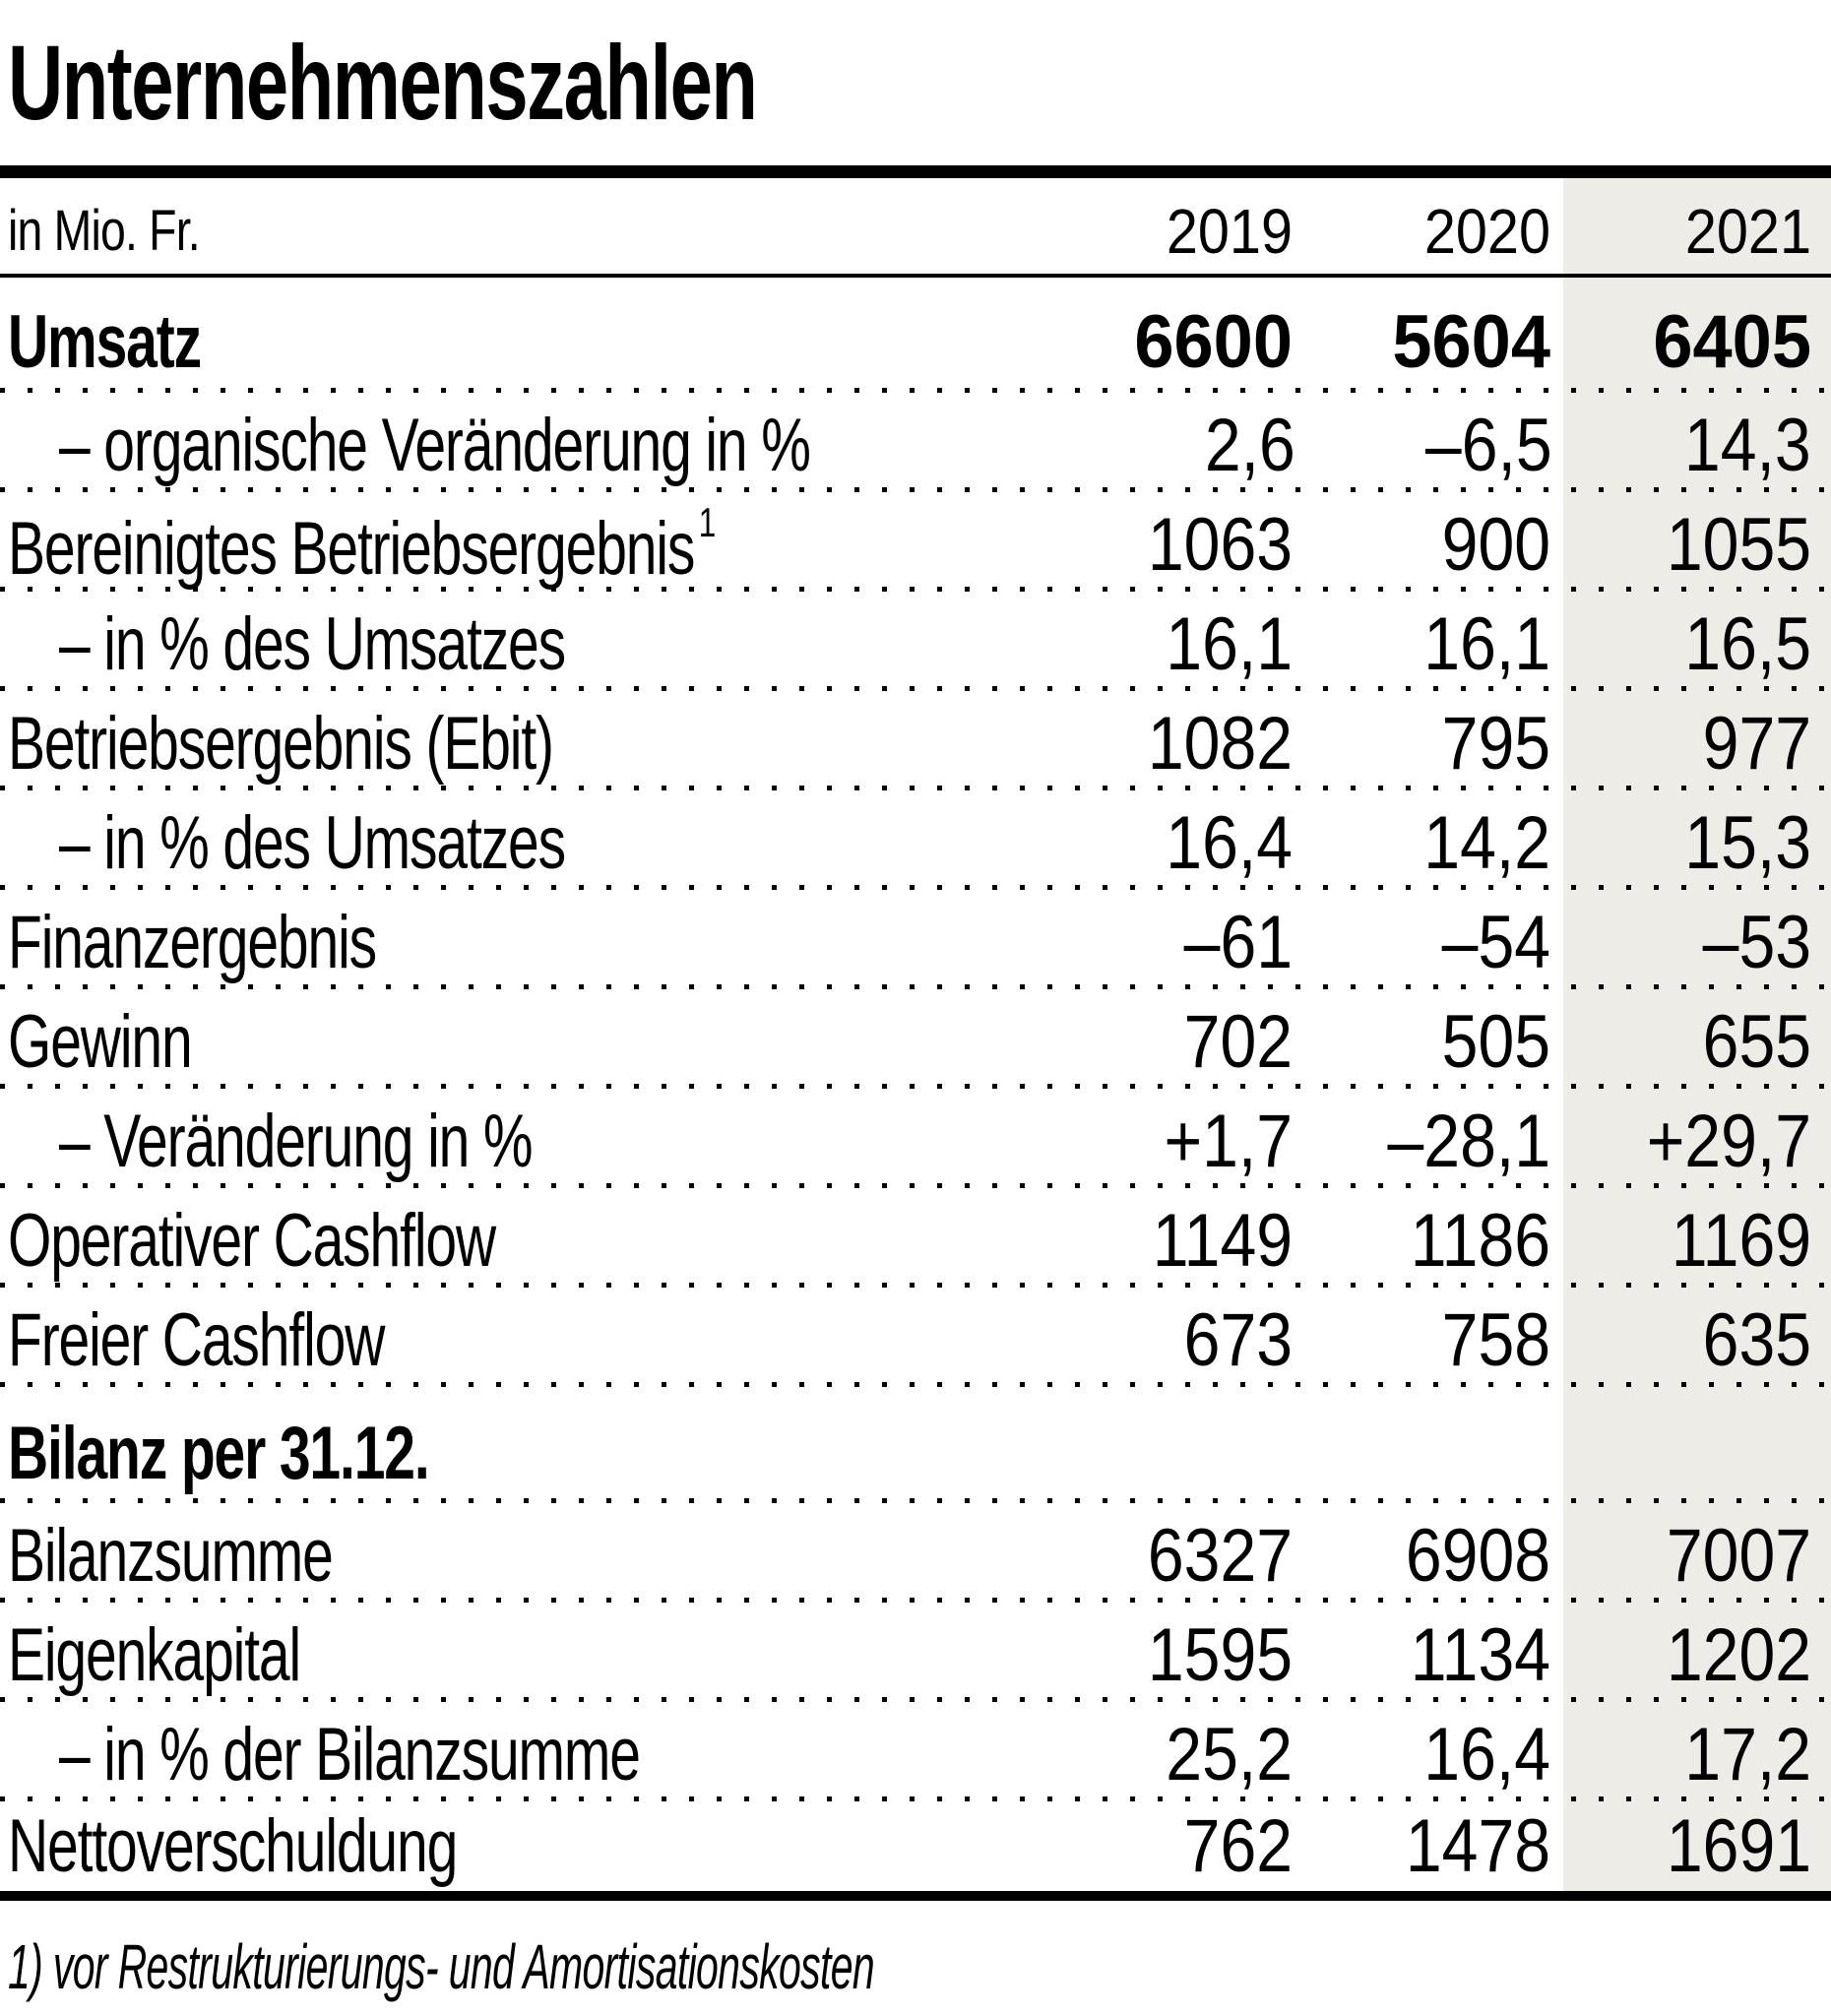 Image resolution: width=1831 pixels, height=2016 pixels. I want to click on table-row: – in % des Umsatzes 16,4 14,2 15,3, so click(915, 840).